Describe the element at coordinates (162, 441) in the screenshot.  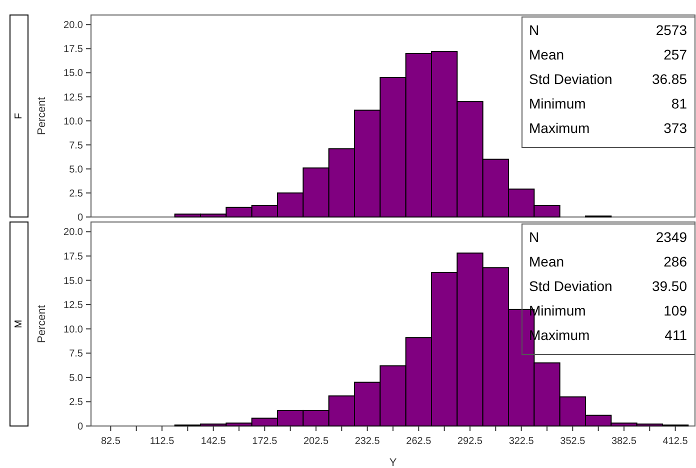
I see `x-tick-label: 112.5` at that location.